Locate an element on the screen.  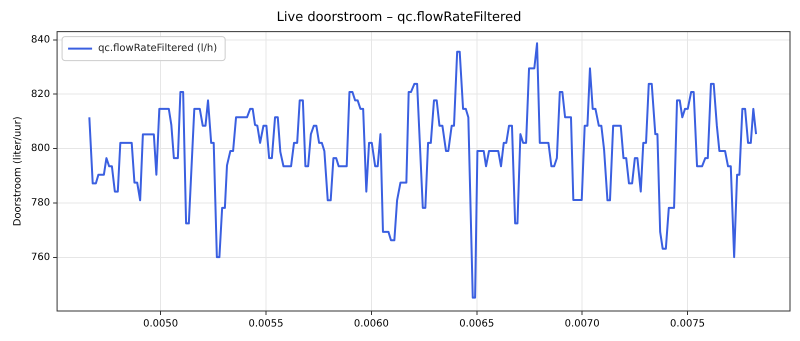
y-tick-label: 840 is located at coordinates (40, 40).